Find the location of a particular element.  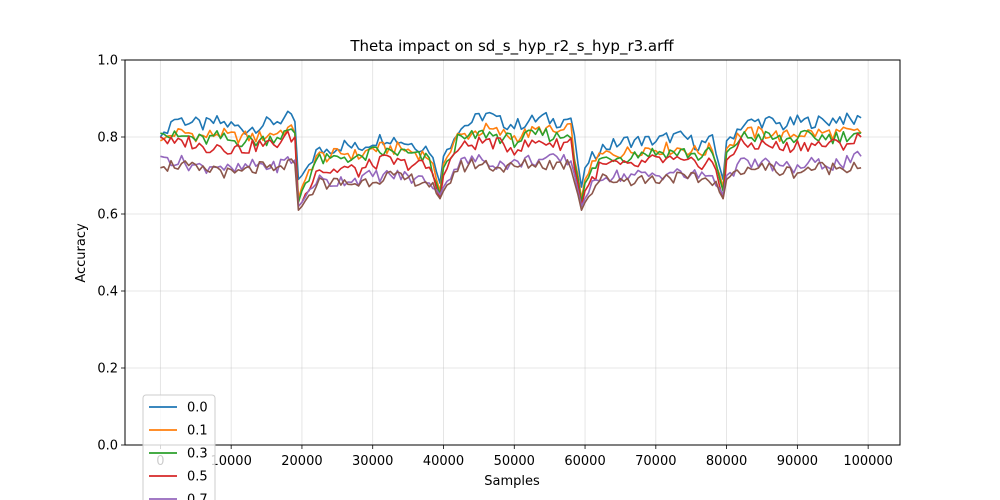

legend: 0.0 0.1 0.3 0.5 0.7 is located at coordinates (179, 447).